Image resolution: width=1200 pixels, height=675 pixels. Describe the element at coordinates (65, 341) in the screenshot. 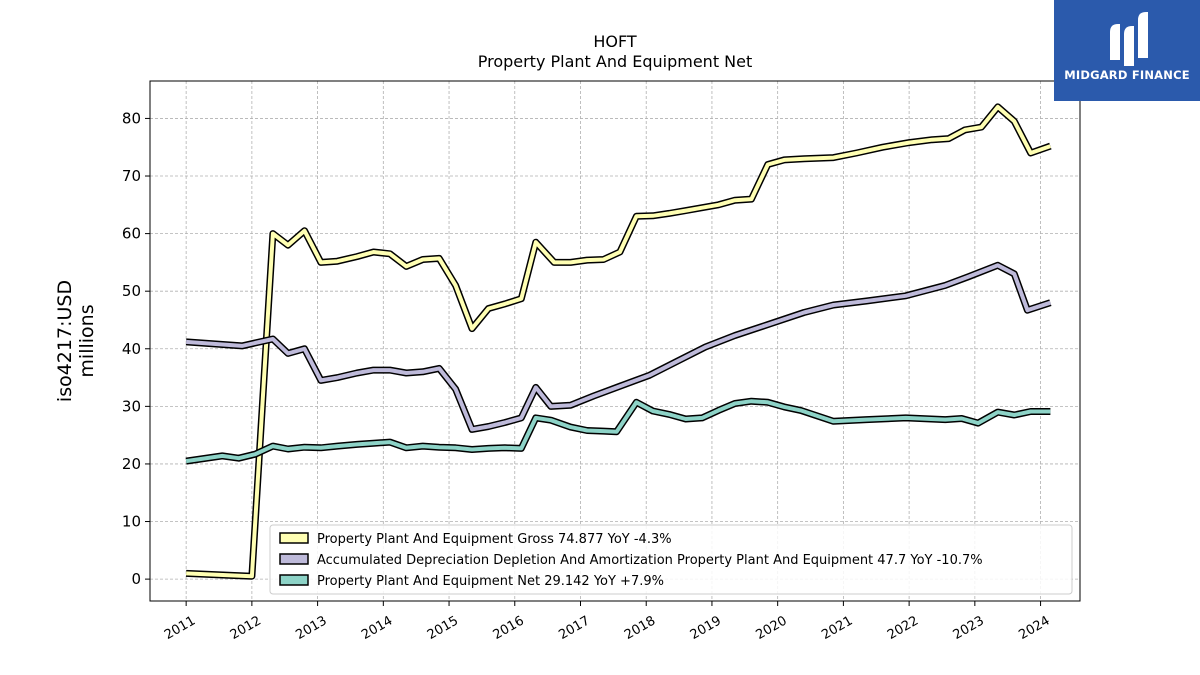

I see `y-axis-label-line: iso4217:USD` at that location.